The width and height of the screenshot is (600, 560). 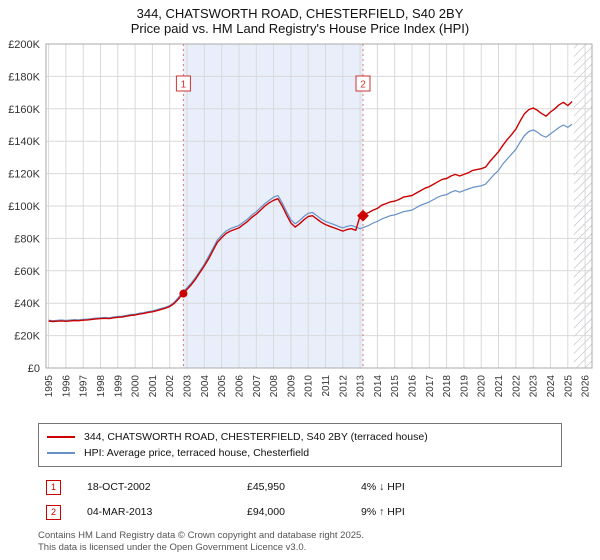 I want to click on x-axis-label: 2002, so click(x=170, y=386).